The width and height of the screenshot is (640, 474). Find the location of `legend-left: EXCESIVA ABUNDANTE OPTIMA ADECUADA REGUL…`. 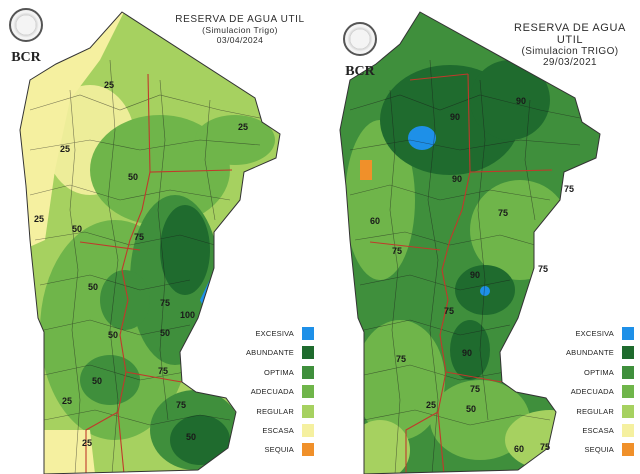

legend-left: EXCESIVA ABUNDANTE OPTIMA ADECUADA REGUL… is located at coordinates (279, 394).